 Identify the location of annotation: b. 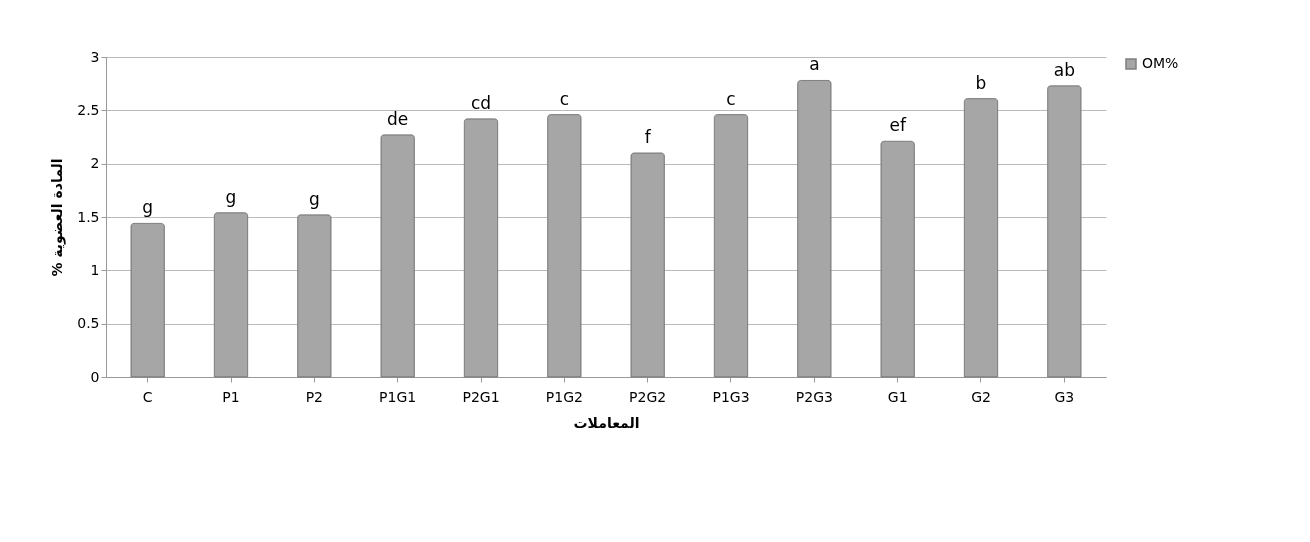
(981, 82).